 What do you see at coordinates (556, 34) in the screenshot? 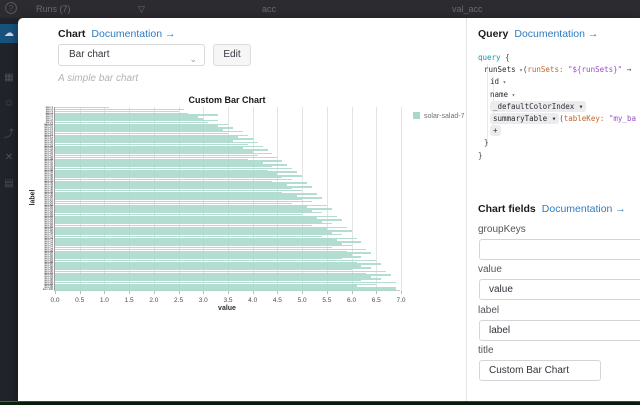
I see `query-documentation-link: Documentation →` at bounding box center [556, 34].